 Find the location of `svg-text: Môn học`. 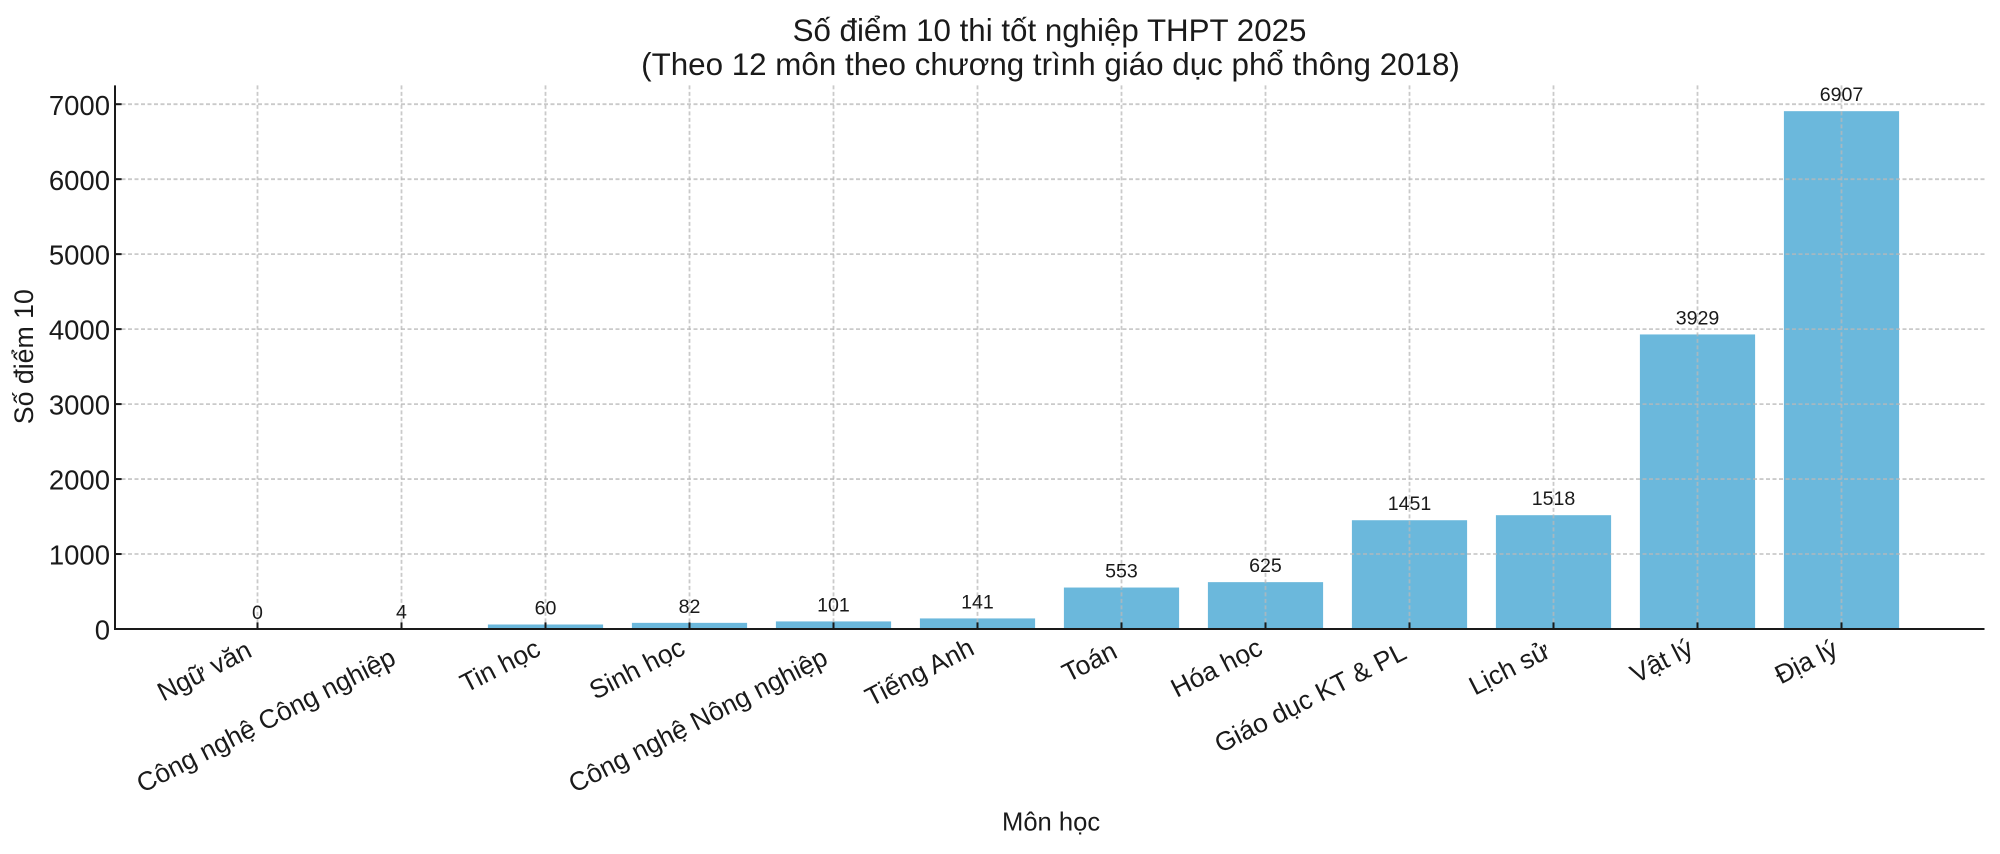

svg-text: Môn học is located at coordinates (1051, 822).